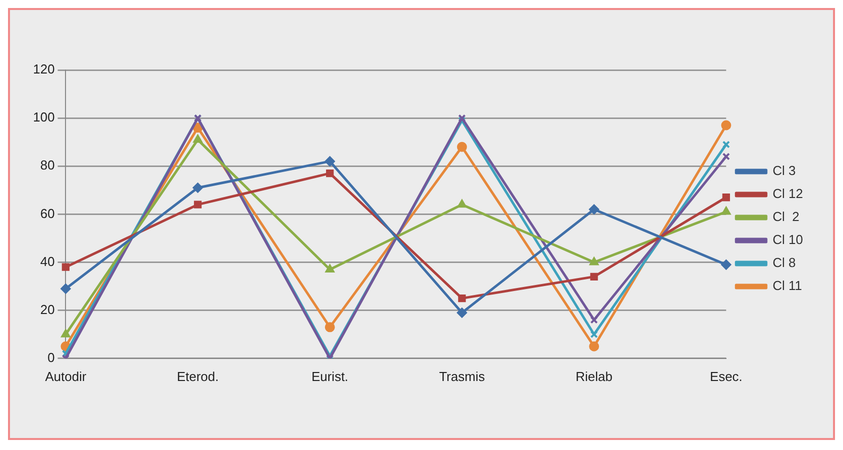  What do you see at coordinates (197, 376) in the screenshot?
I see `x-tick-label: Eterod.` at bounding box center [197, 376].